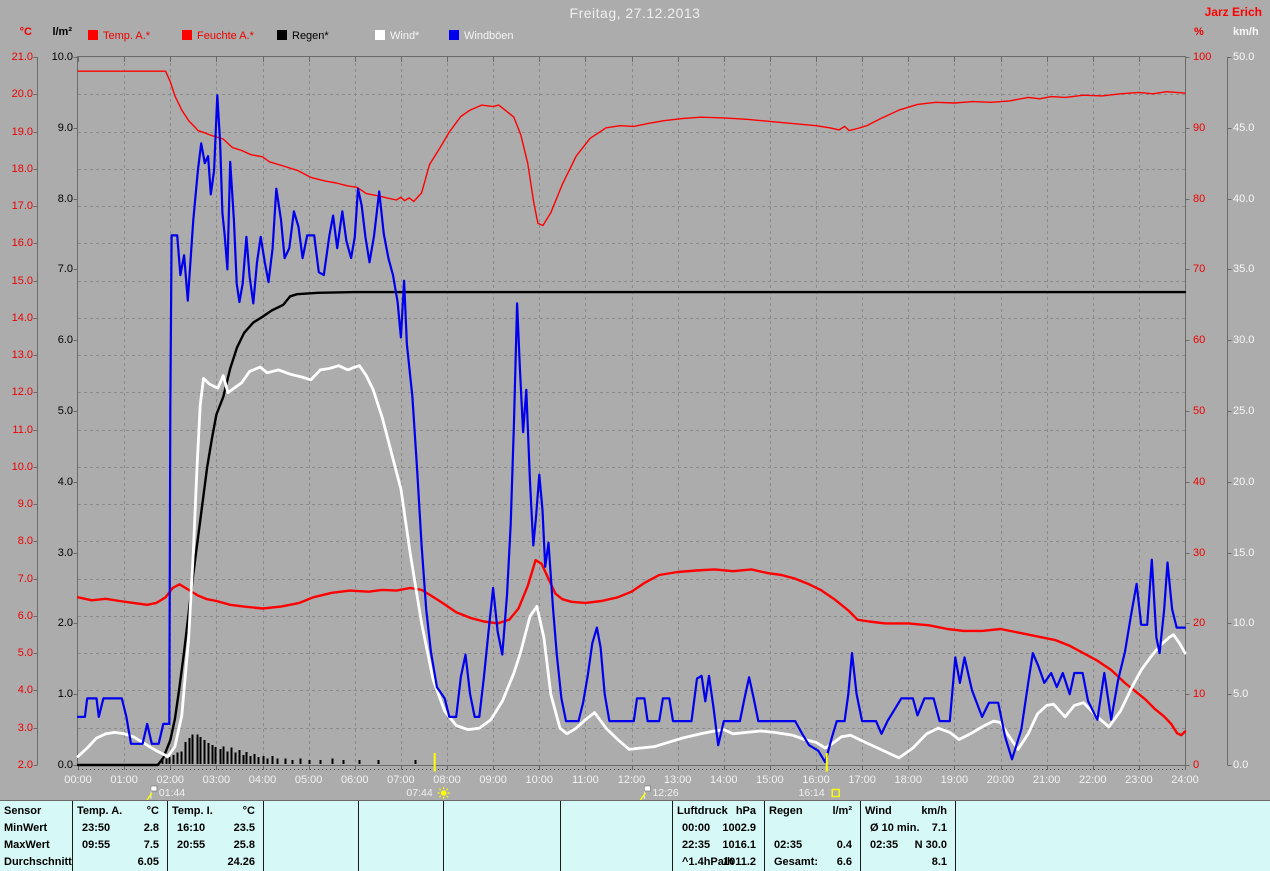 This screenshot has width=1270, height=871. I want to click on table-cell: 1011.2, so click(739, 862).